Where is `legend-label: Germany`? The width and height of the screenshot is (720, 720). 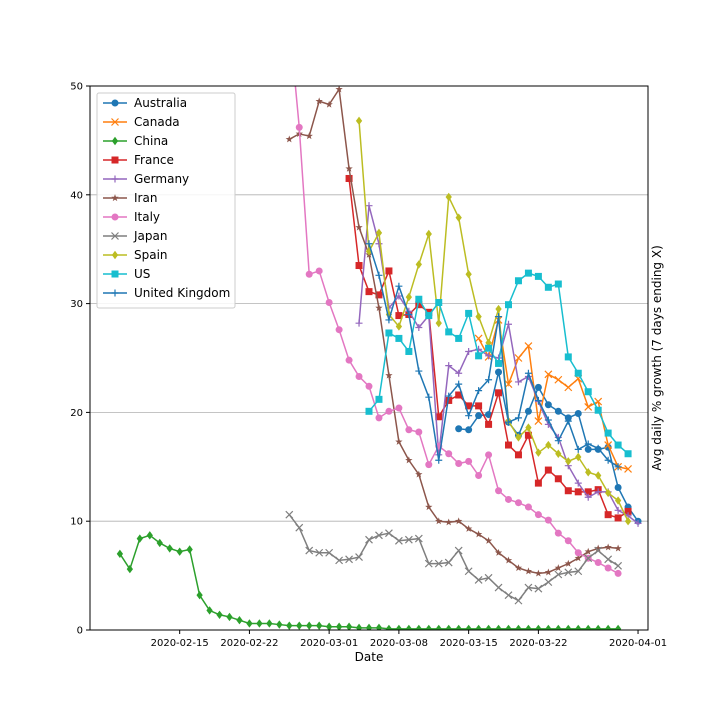 legend-label: Germany is located at coordinates (161, 179).